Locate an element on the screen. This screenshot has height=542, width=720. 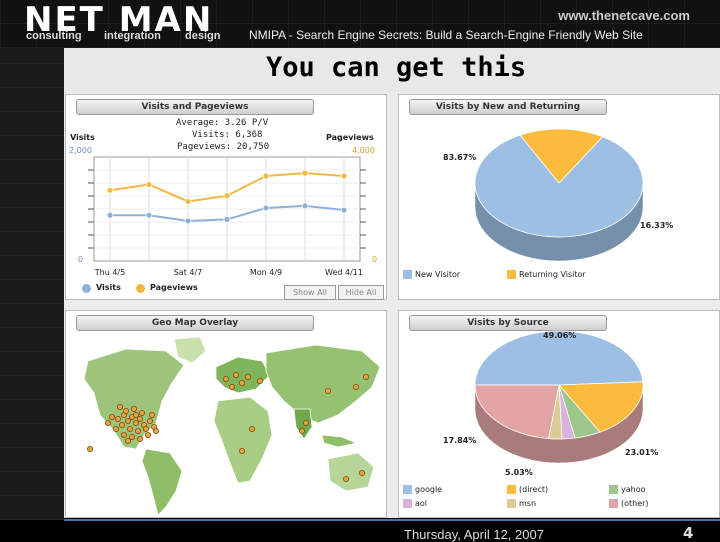
legend-direct-swatch is located at coordinates (511, 489).